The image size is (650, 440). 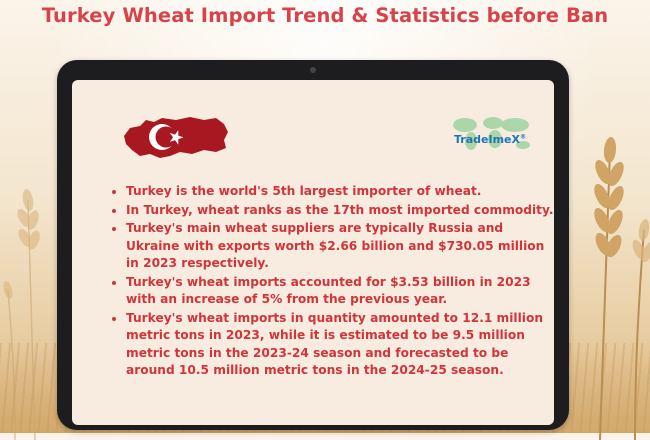 I want to click on wheat-stalk-left-icon, so click(x=21, y=314).